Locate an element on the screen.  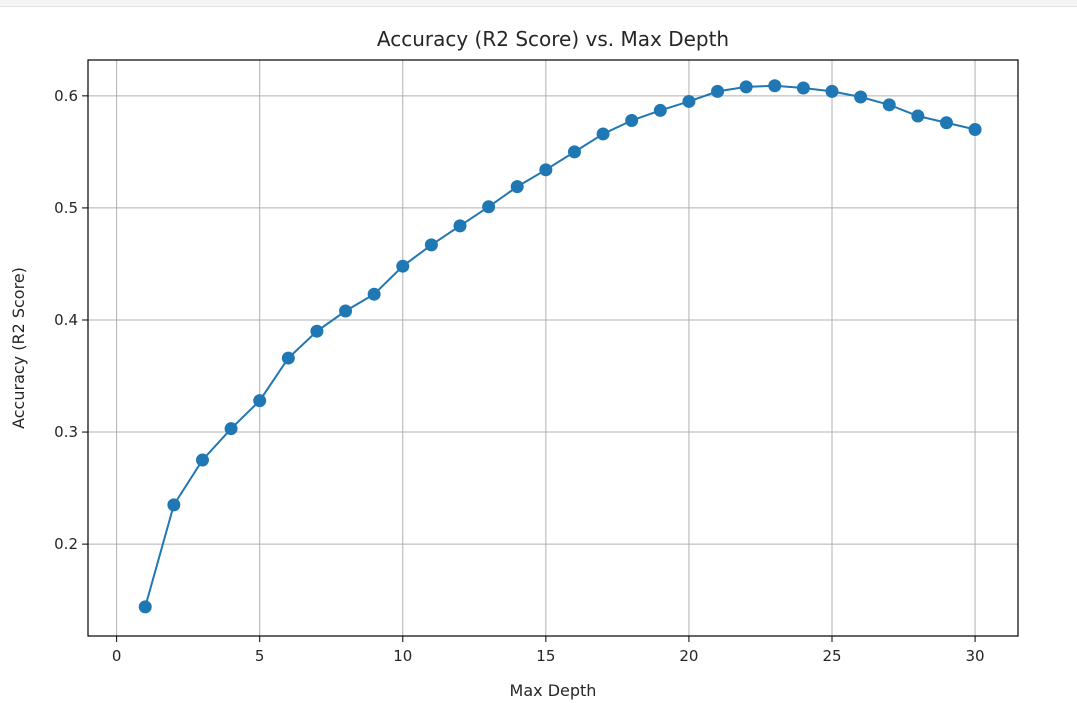
y-tick-label: 0.3 is located at coordinates (66, 432).